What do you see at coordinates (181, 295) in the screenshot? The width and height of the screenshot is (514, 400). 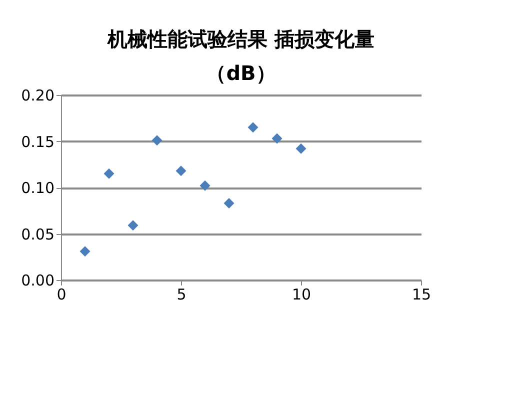 I see `x-tick-label: 5` at bounding box center [181, 295].